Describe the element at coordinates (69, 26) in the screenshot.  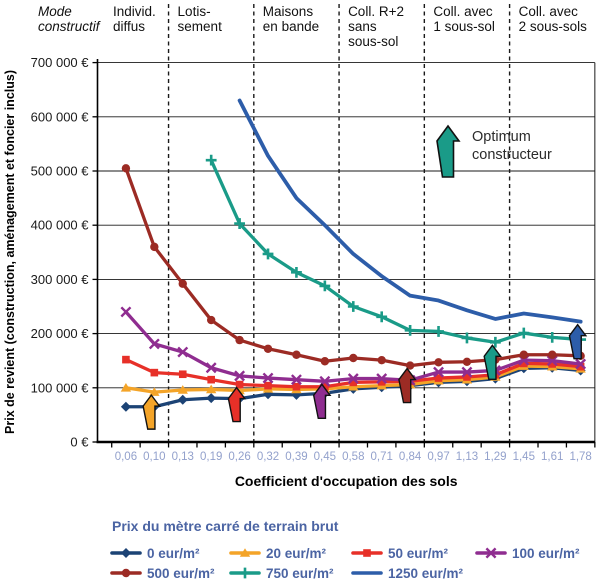
I see `mode-constructif-label: constructif` at that location.